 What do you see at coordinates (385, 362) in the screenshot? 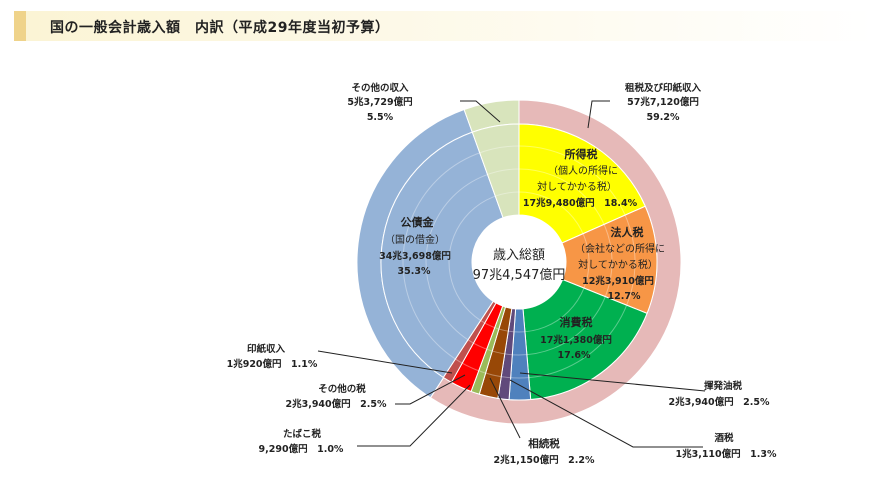
I see `leader-inshi` at bounding box center [385, 362].